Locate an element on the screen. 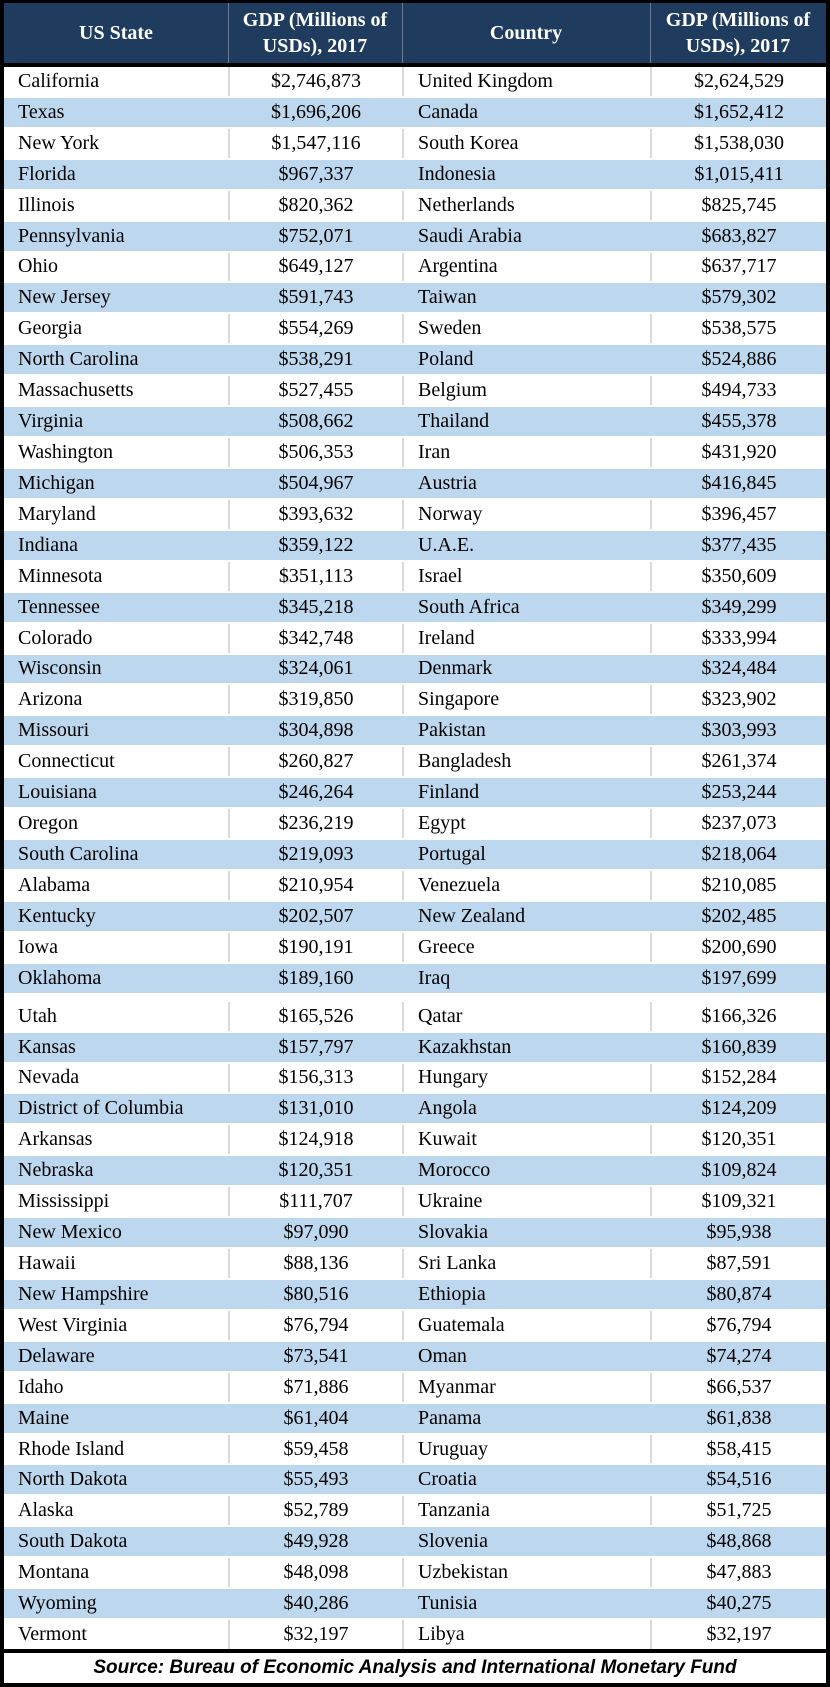 The image size is (830, 1687). cell-state-gdp: $73,541 is located at coordinates (316, 1355).